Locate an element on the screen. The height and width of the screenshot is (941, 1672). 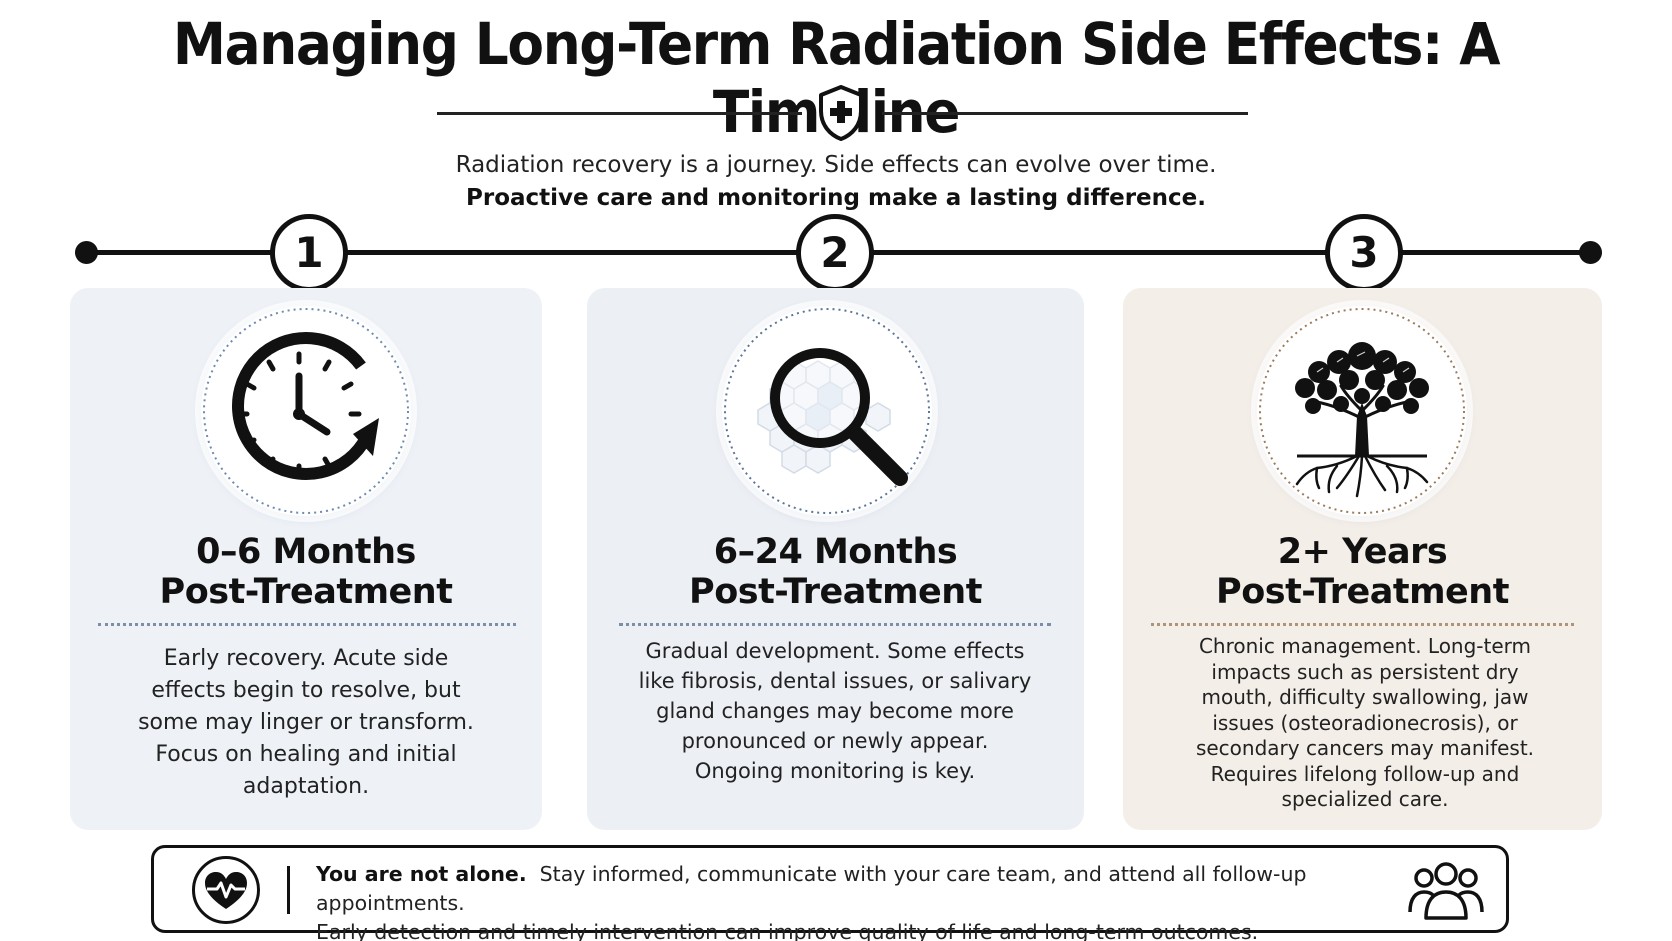
heart-icon-circle is located at coordinates (226, 890).